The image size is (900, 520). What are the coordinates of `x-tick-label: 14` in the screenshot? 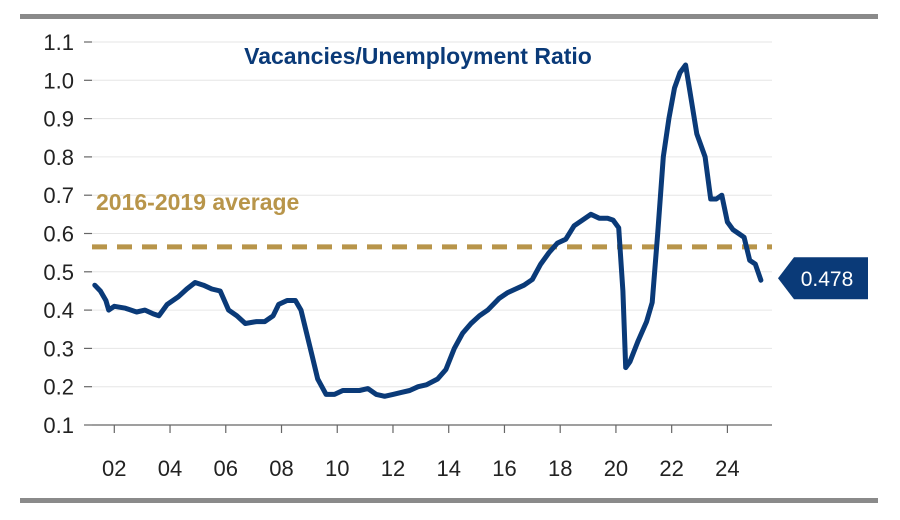 It's located at (448, 468).